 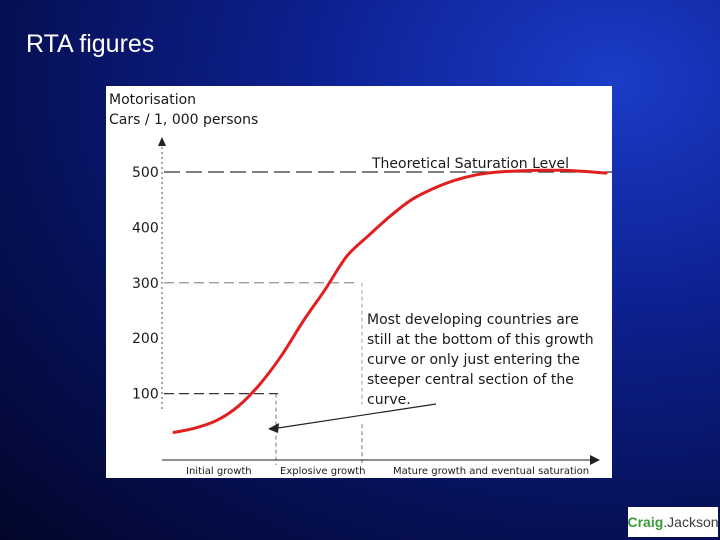 What do you see at coordinates (470, 164) in the screenshot?
I see `saturation-label: Theoretical Saturation Level` at bounding box center [470, 164].